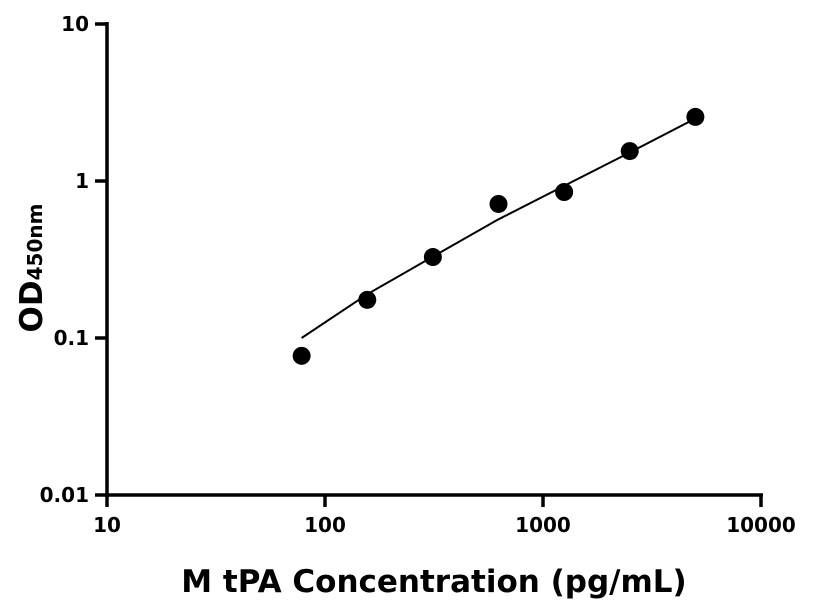  What do you see at coordinates (325, 525) in the screenshot?
I see `x-tick-label: 100` at bounding box center [325, 525].